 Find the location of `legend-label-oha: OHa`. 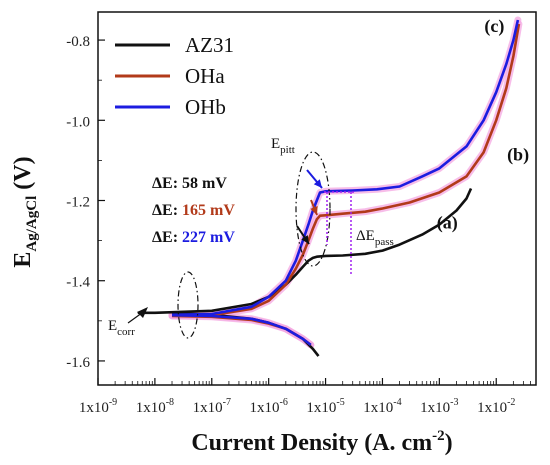

legend-label-oha: OHa is located at coordinates (205, 76).